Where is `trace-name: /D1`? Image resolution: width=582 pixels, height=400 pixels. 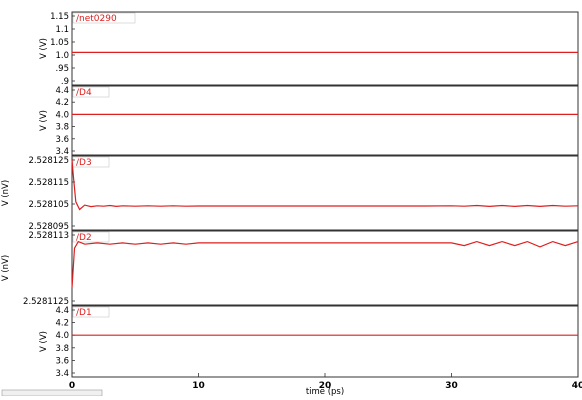
trace-name: /D1 is located at coordinates (84, 313).